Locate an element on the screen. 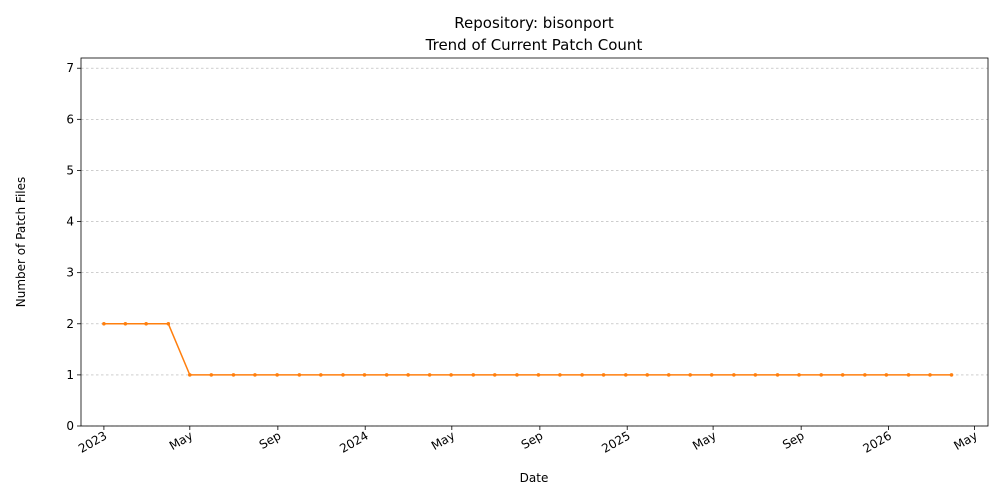  x-axis-label: Date is located at coordinates (534, 478).